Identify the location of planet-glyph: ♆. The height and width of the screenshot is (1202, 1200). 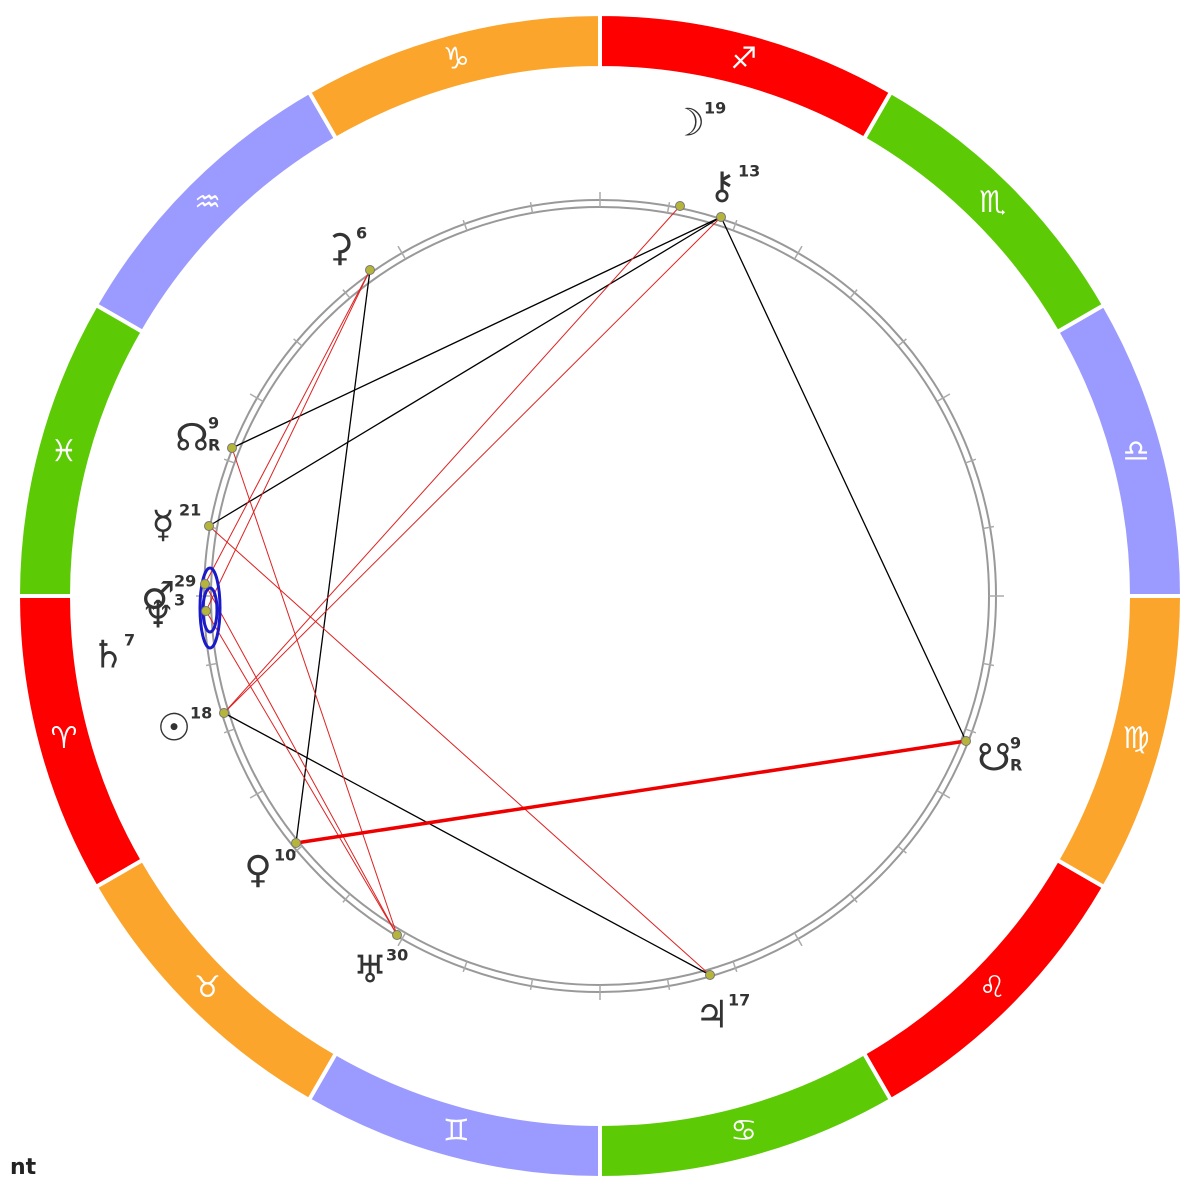
(158, 615).